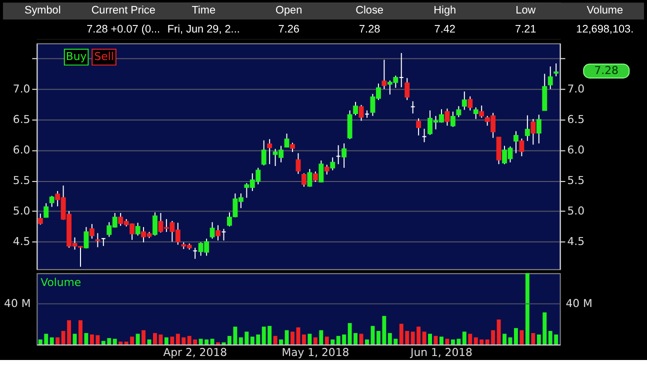 This screenshot has width=647, height=381. Describe the element at coordinates (21, 181) in the screenshot. I see `y-tick-label: 5.5` at that location.